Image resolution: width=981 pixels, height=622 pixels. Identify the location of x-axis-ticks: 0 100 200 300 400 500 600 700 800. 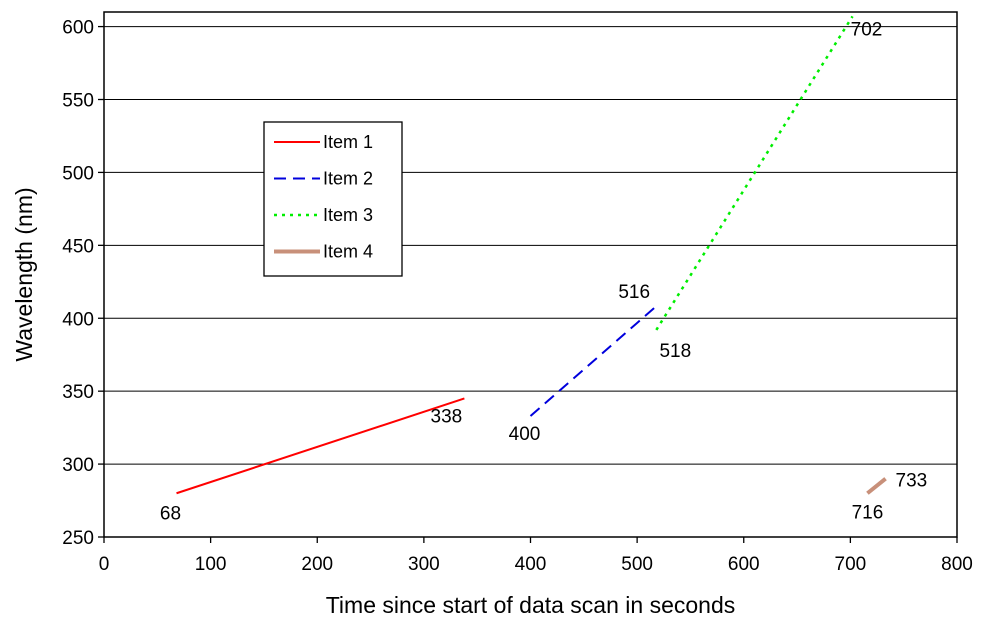
(536, 556).